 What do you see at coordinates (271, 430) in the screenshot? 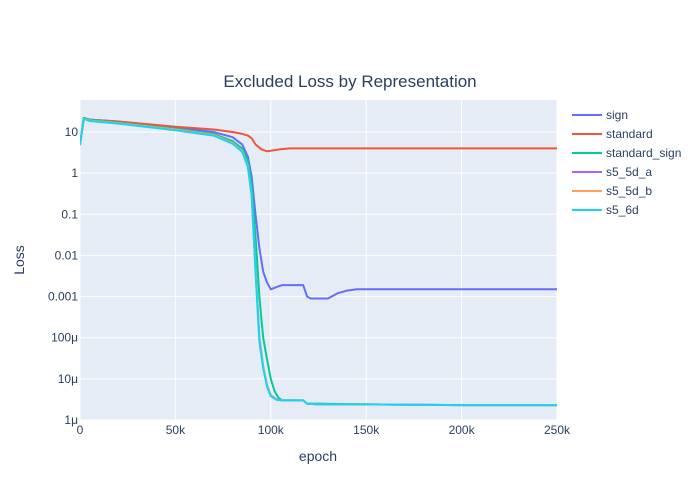
I see `x-tick-label: 100k` at bounding box center [271, 430].